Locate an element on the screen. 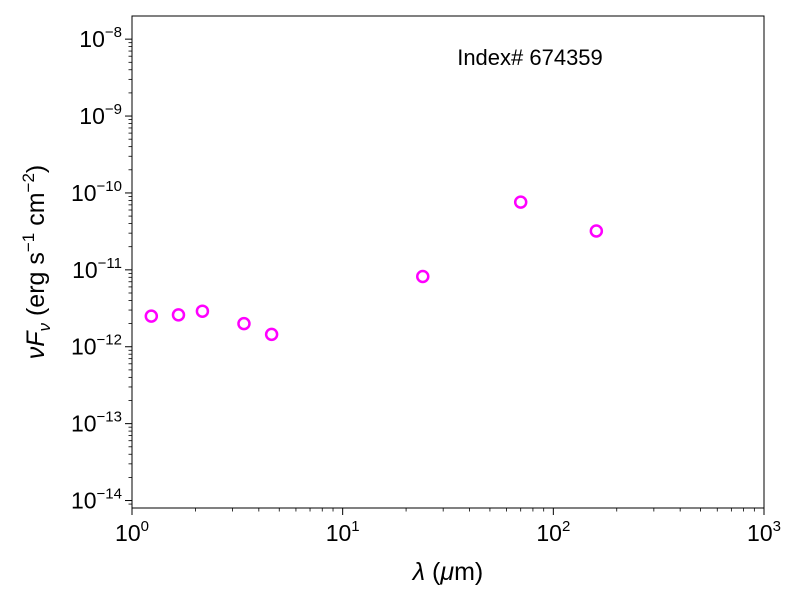  y-axis-label-exp1: −1 is located at coordinates (28, 242).